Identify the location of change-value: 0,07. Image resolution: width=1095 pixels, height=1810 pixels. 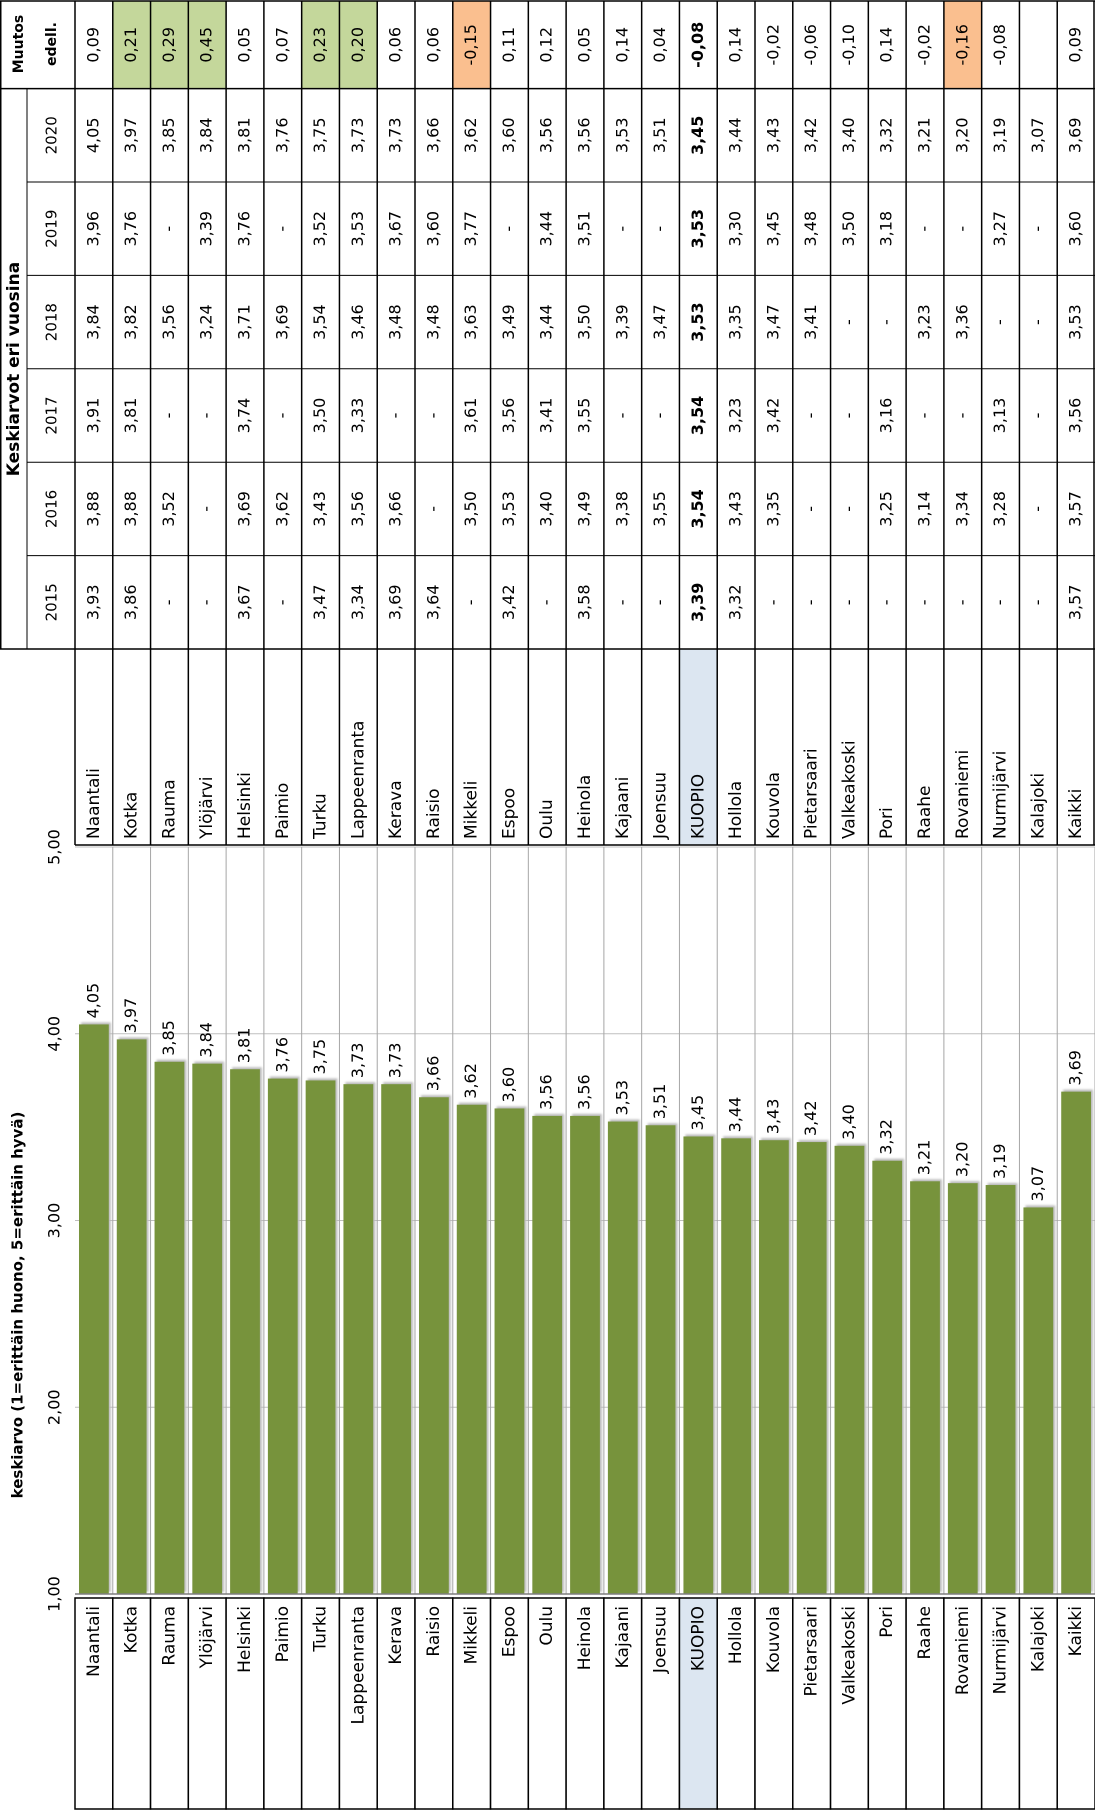
(281, 45).